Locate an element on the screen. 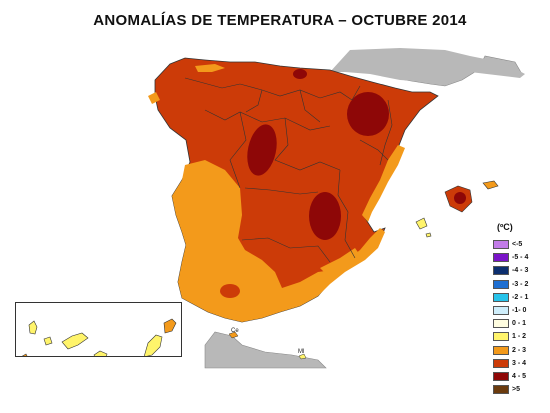 The image size is (550, 413). melilla is located at coordinates (302, 356).